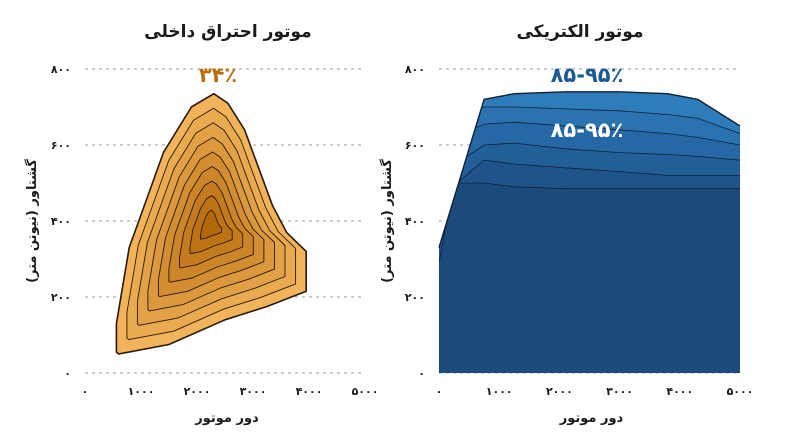 This screenshot has height=447, width=800. What do you see at coordinates (589, 169) in the screenshot?
I see `envelope-outline` at bounding box center [589, 169].